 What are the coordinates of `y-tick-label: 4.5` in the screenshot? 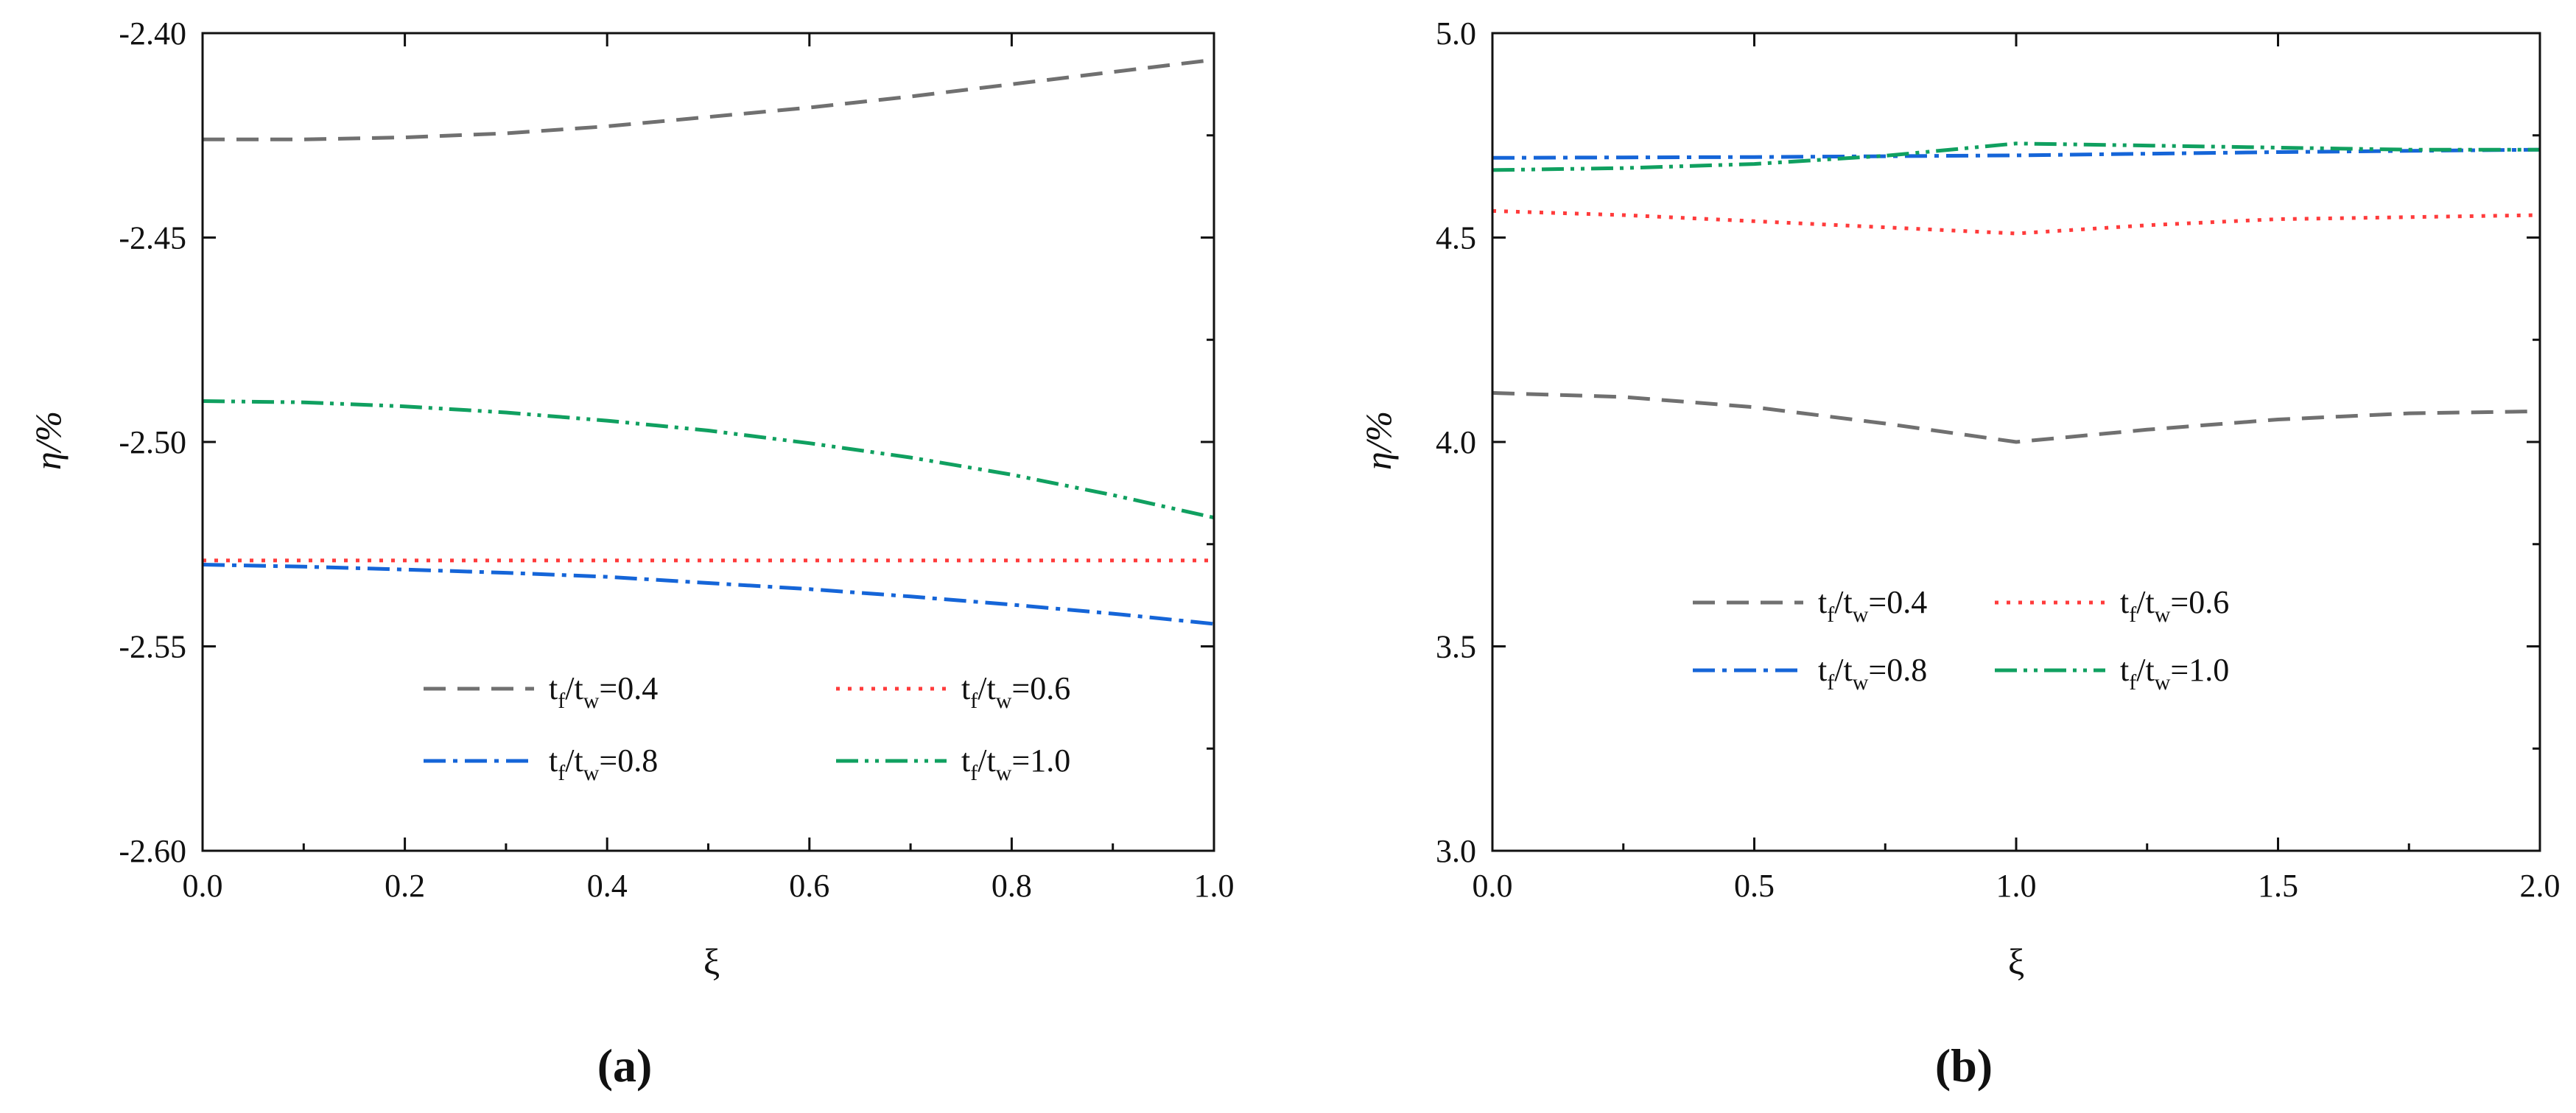 It's located at (1456, 238).